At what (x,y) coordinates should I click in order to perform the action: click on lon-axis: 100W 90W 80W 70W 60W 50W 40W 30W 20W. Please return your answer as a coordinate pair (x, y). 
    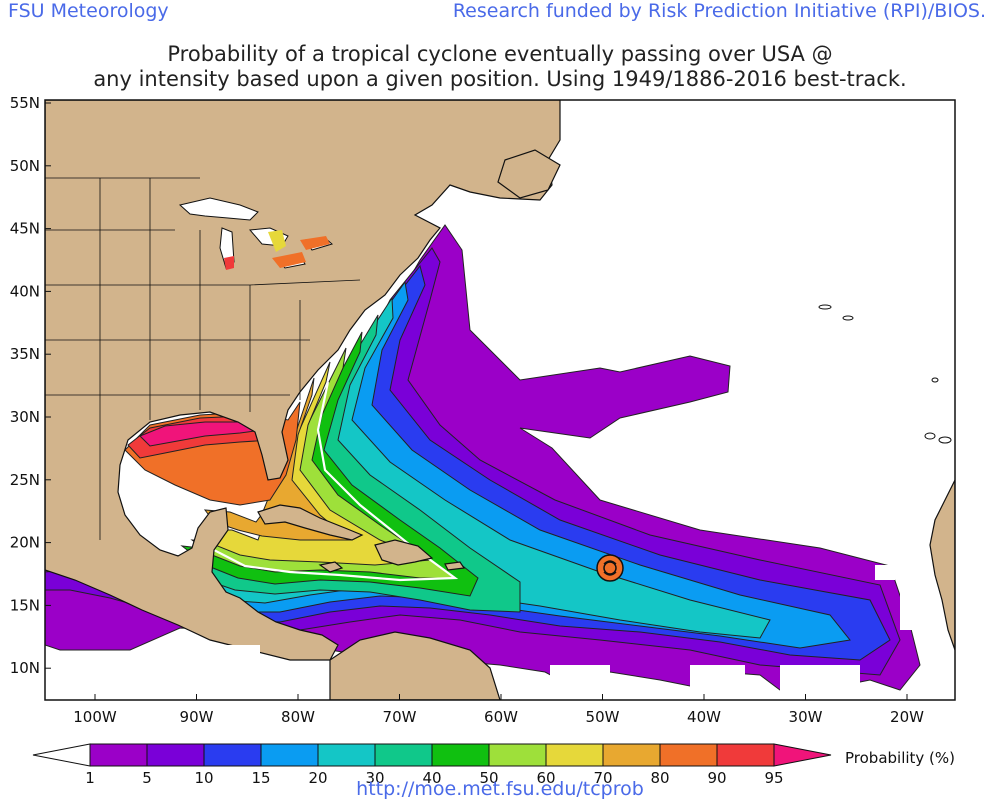
    Looking at the image, I should click on (498, 710).